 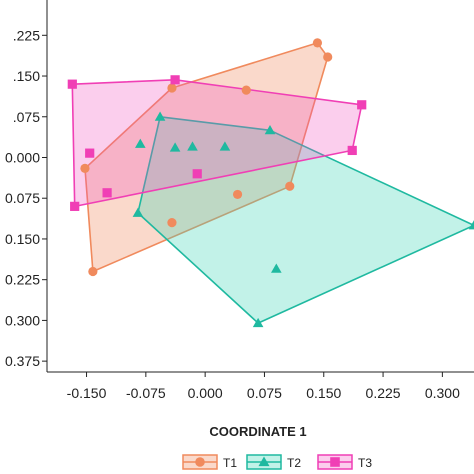 I want to click on legend-item-t1: T1, so click(x=209, y=462).